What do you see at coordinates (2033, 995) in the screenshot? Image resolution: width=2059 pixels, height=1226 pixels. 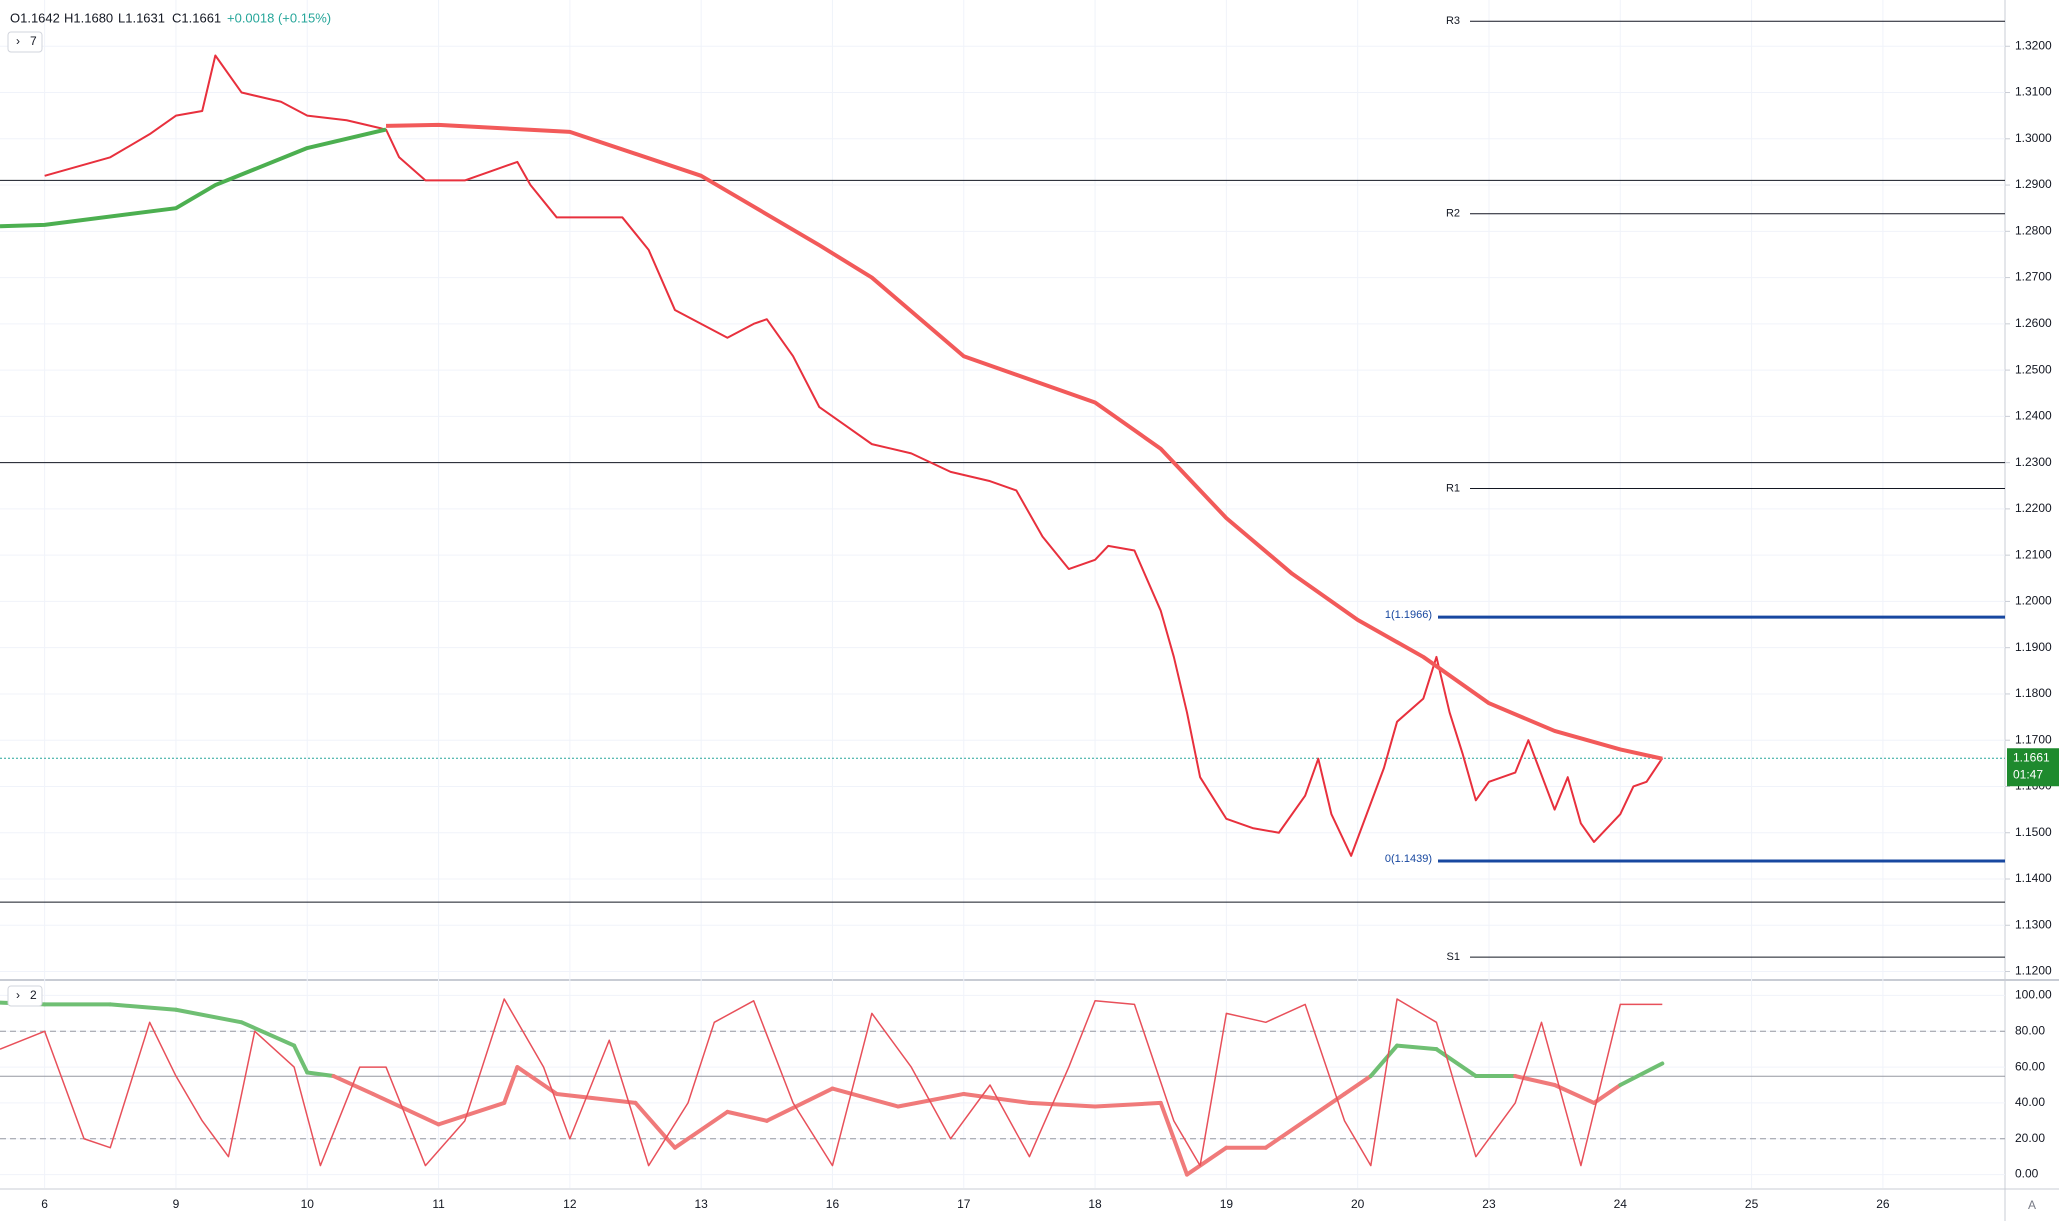 I see `osc-tick-label: 100.00` at bounding box center [2033, 995].